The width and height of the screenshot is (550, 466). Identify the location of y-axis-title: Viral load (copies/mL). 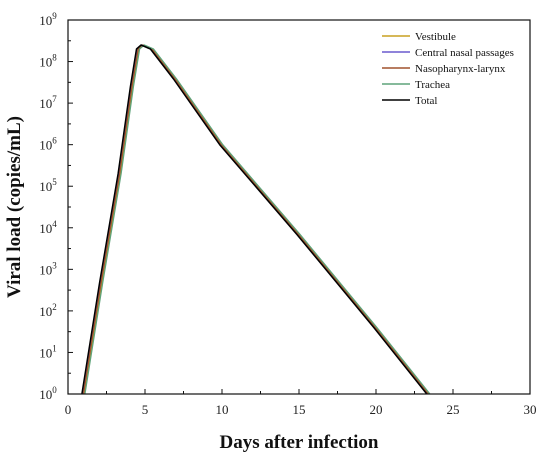
(14, 207).